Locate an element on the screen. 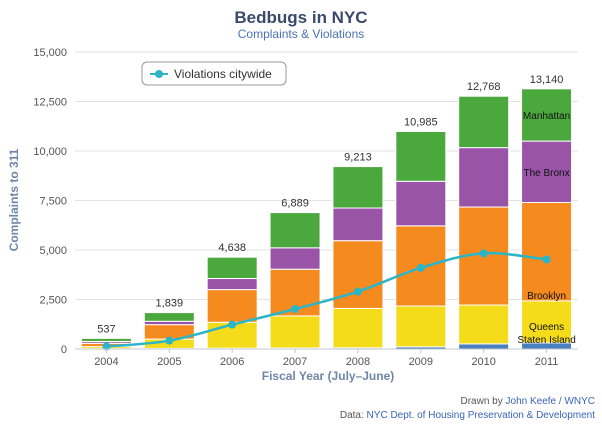  credit-author-link: John Keefe / WNYC is located at coordinates (550, 401).